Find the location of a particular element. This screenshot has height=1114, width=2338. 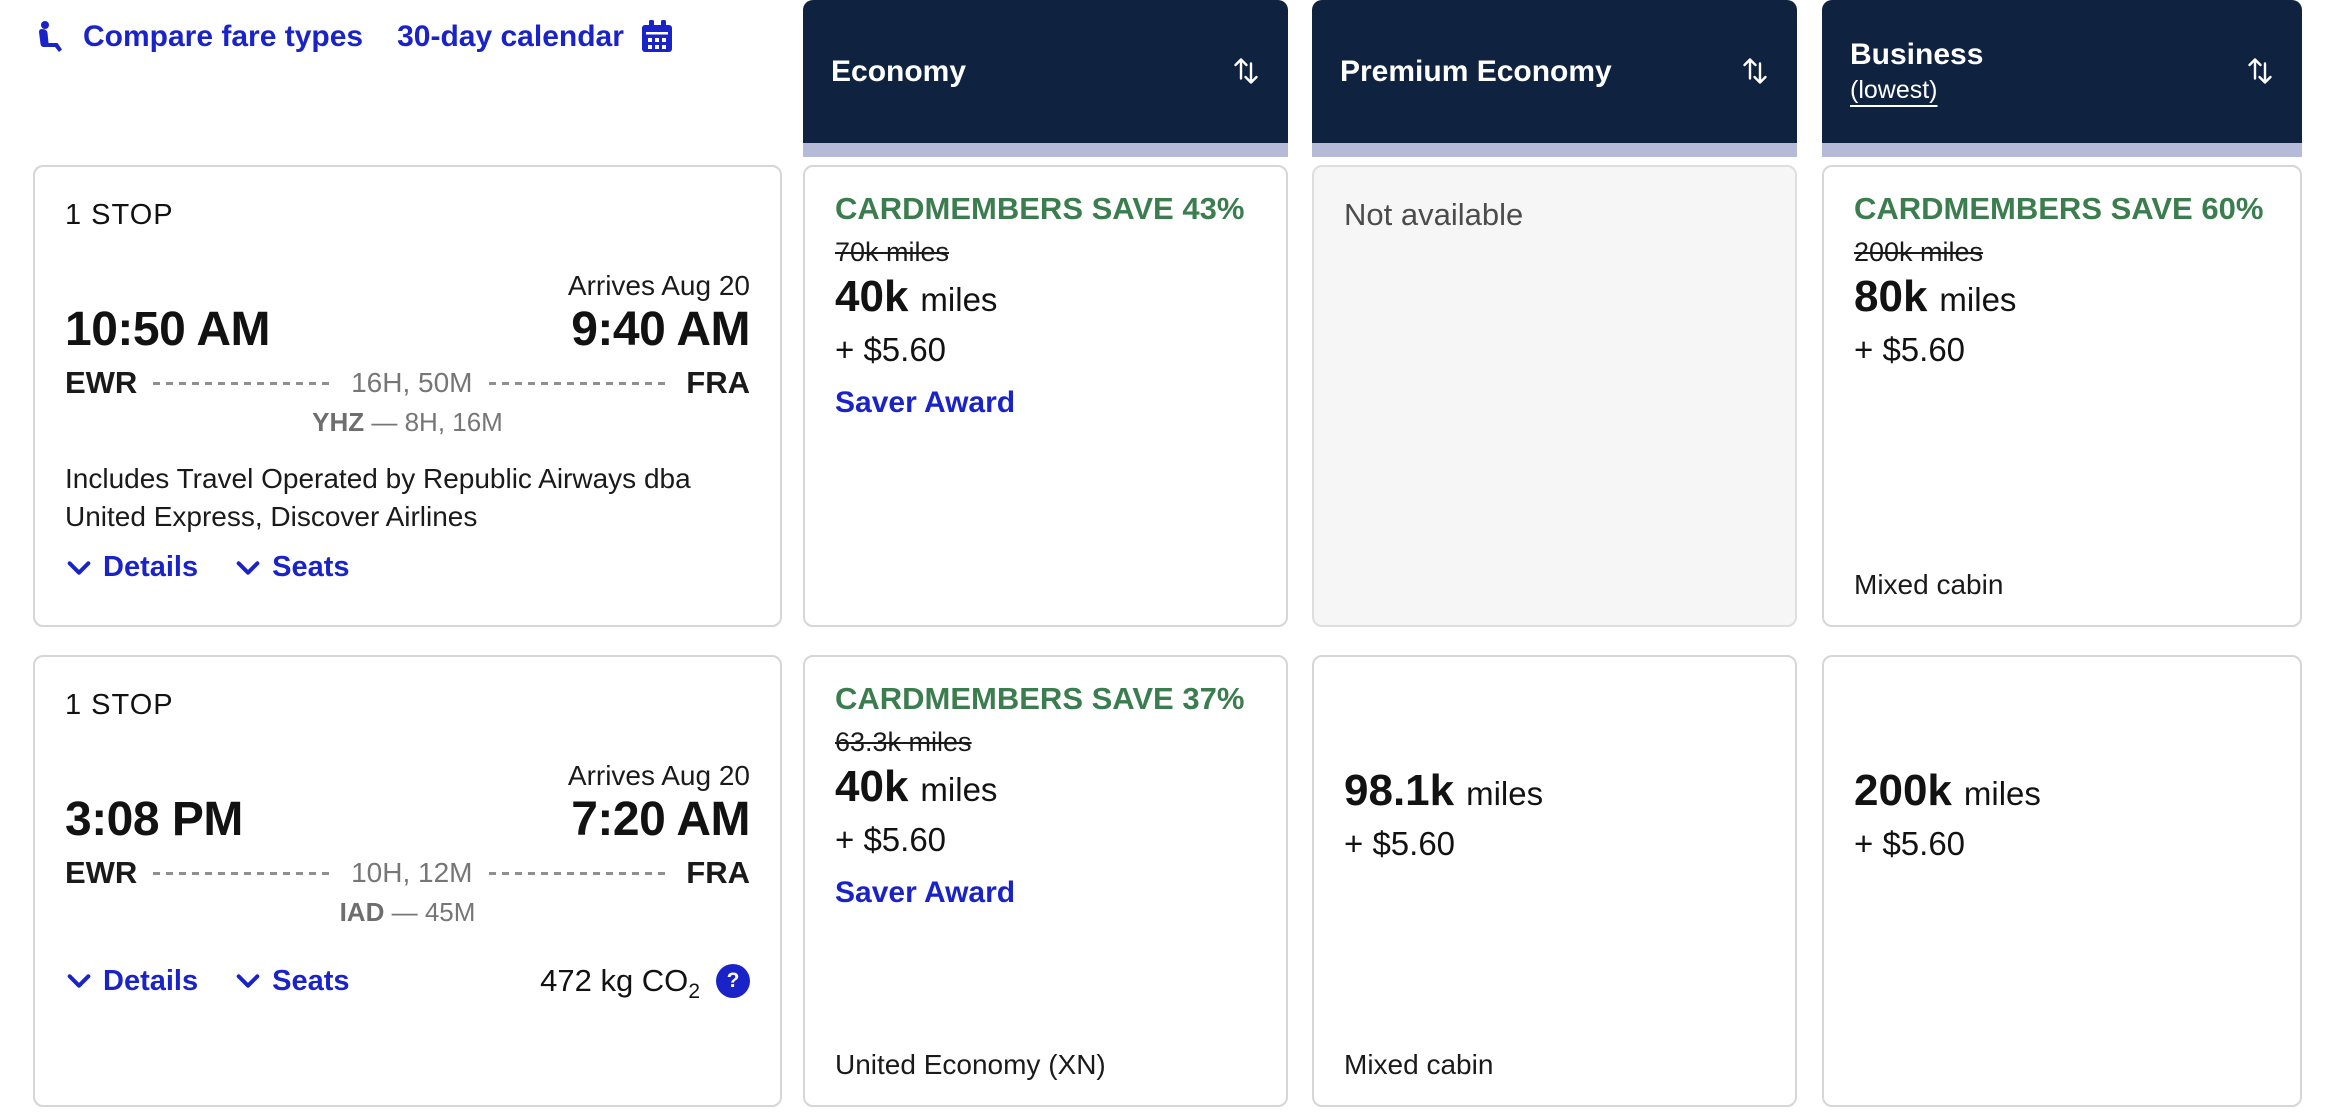

original-miles: 200k miles is located at coordinates (1919, 252).